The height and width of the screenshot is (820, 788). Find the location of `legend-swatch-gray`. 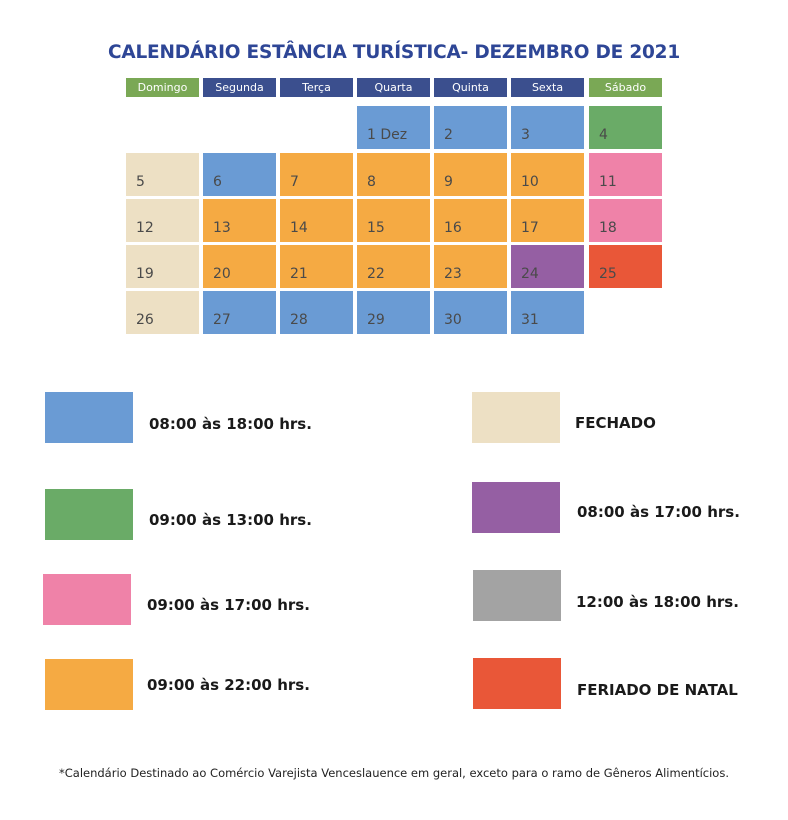

legend-swatch-gray is located at coordinates (517, 595).